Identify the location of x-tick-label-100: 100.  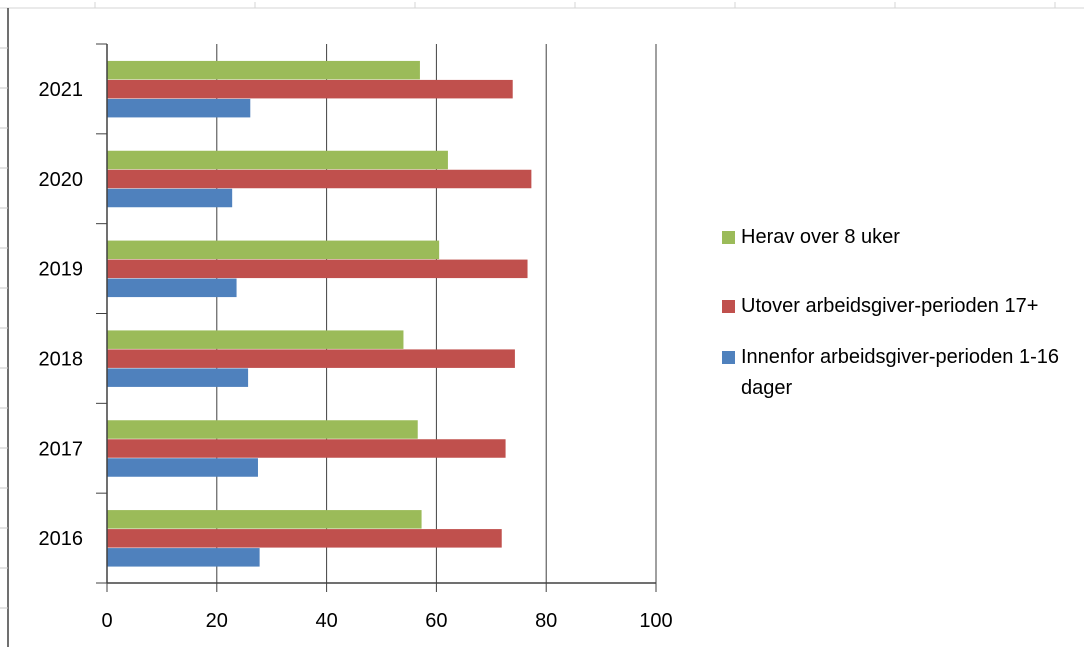
(655, 621).